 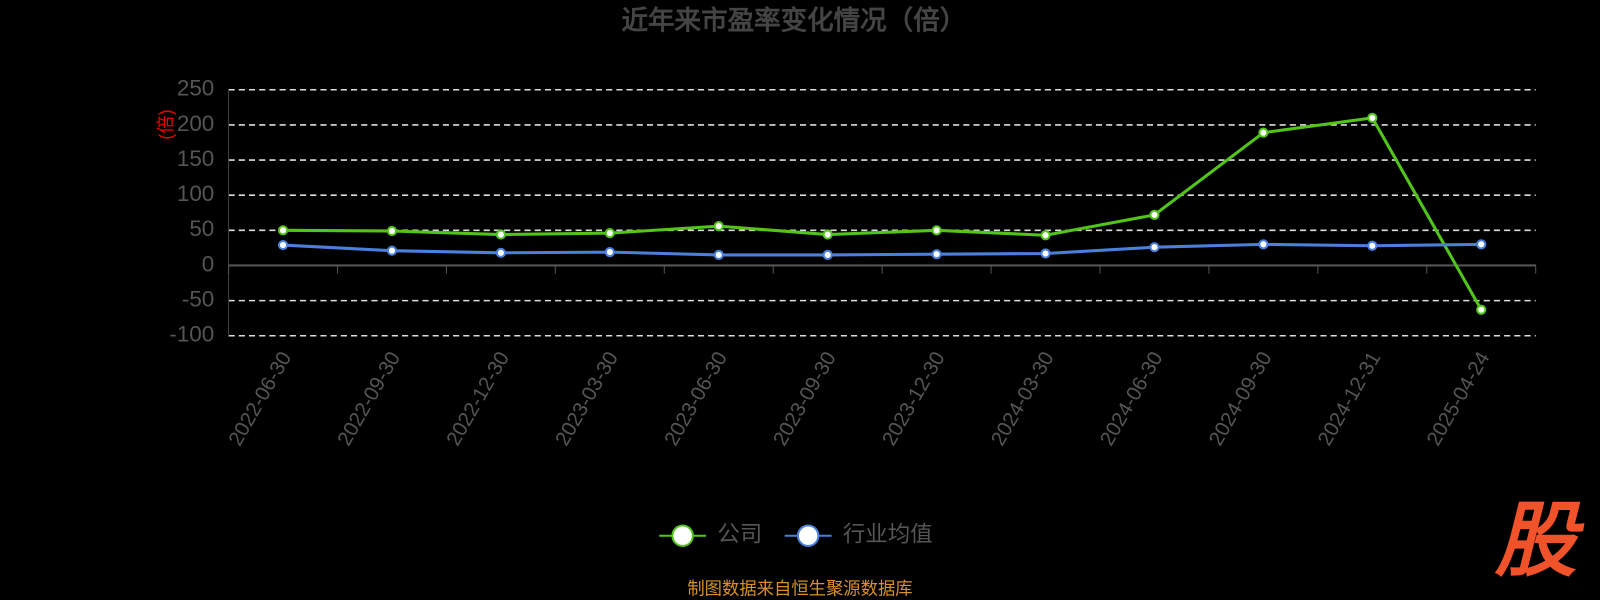 I want to click on chart-title: 近年来市盈率变化情况（倍）, so click(x=794, y=20).